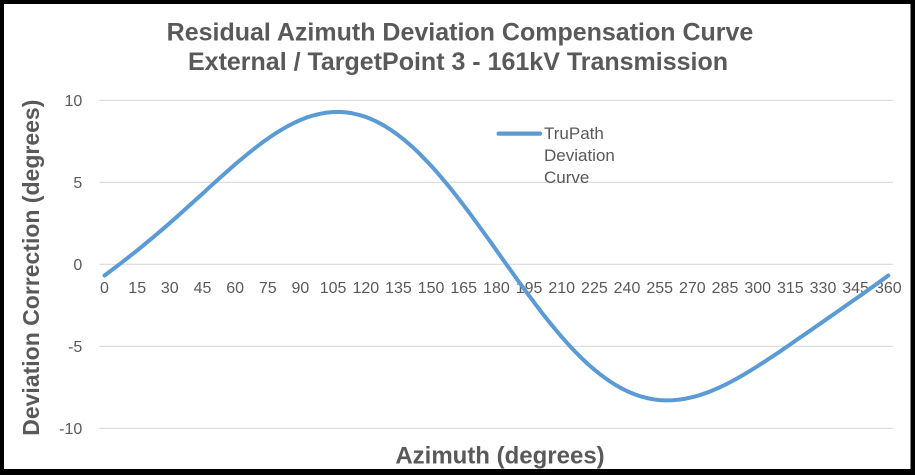 The width and height of the screenshot is (915, 475). I want to click on svg-text: 225, so click(594, 288).